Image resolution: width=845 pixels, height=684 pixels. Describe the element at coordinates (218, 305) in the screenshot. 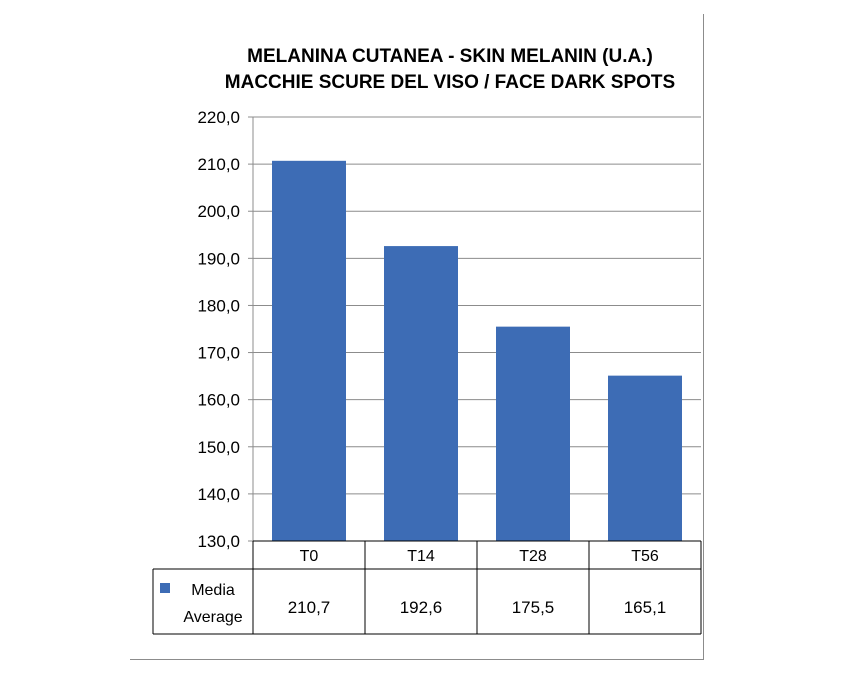

I see `y-tick-label: 180,0` at that location.